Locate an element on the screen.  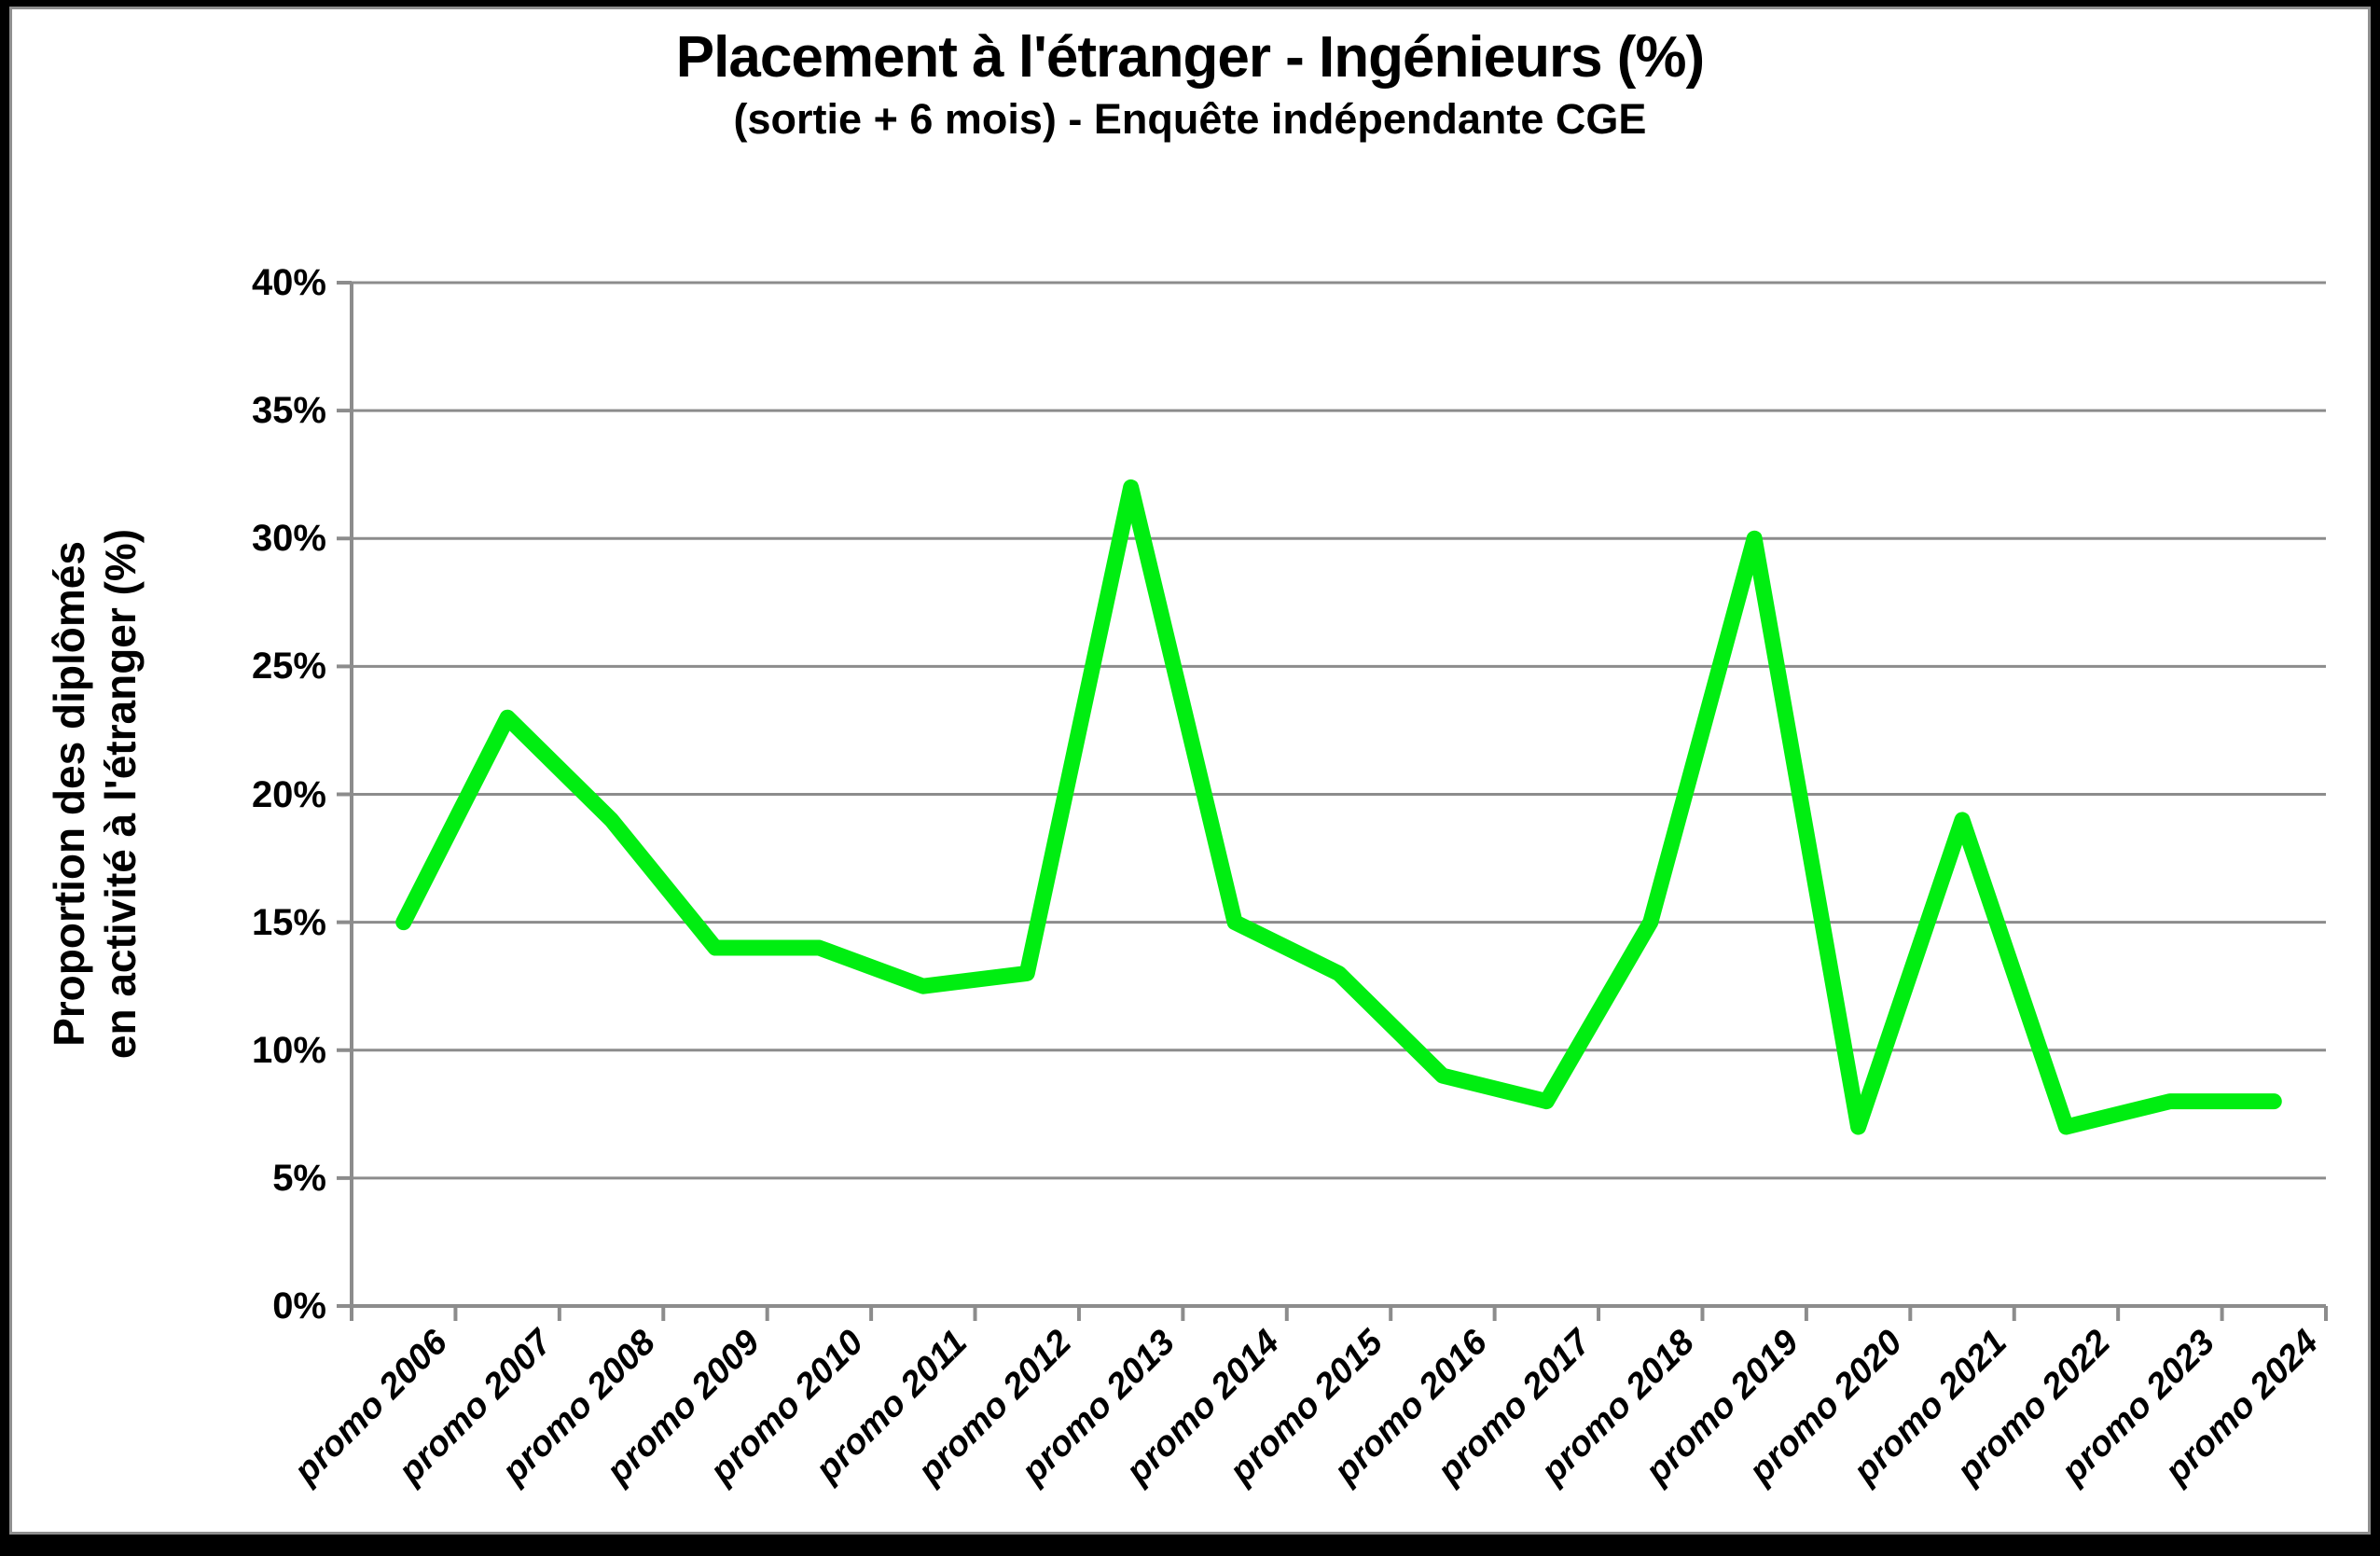
y-tick-label: 35% is located at coordinates (288, 411).